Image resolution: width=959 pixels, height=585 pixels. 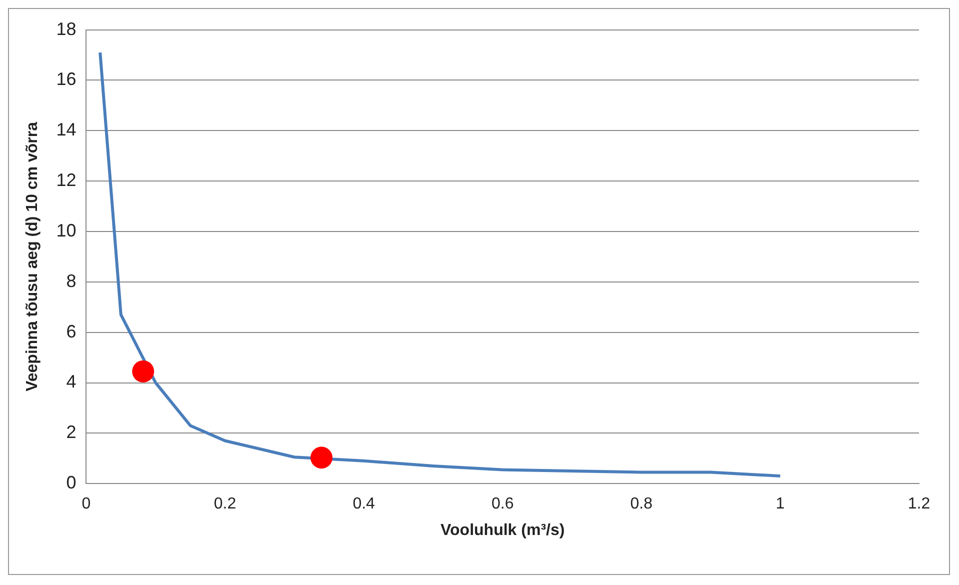 What do you see at coordinates (71, 482) in the screenshot?
I see `y-tick-label: 0` at bounding box center [71, 482].